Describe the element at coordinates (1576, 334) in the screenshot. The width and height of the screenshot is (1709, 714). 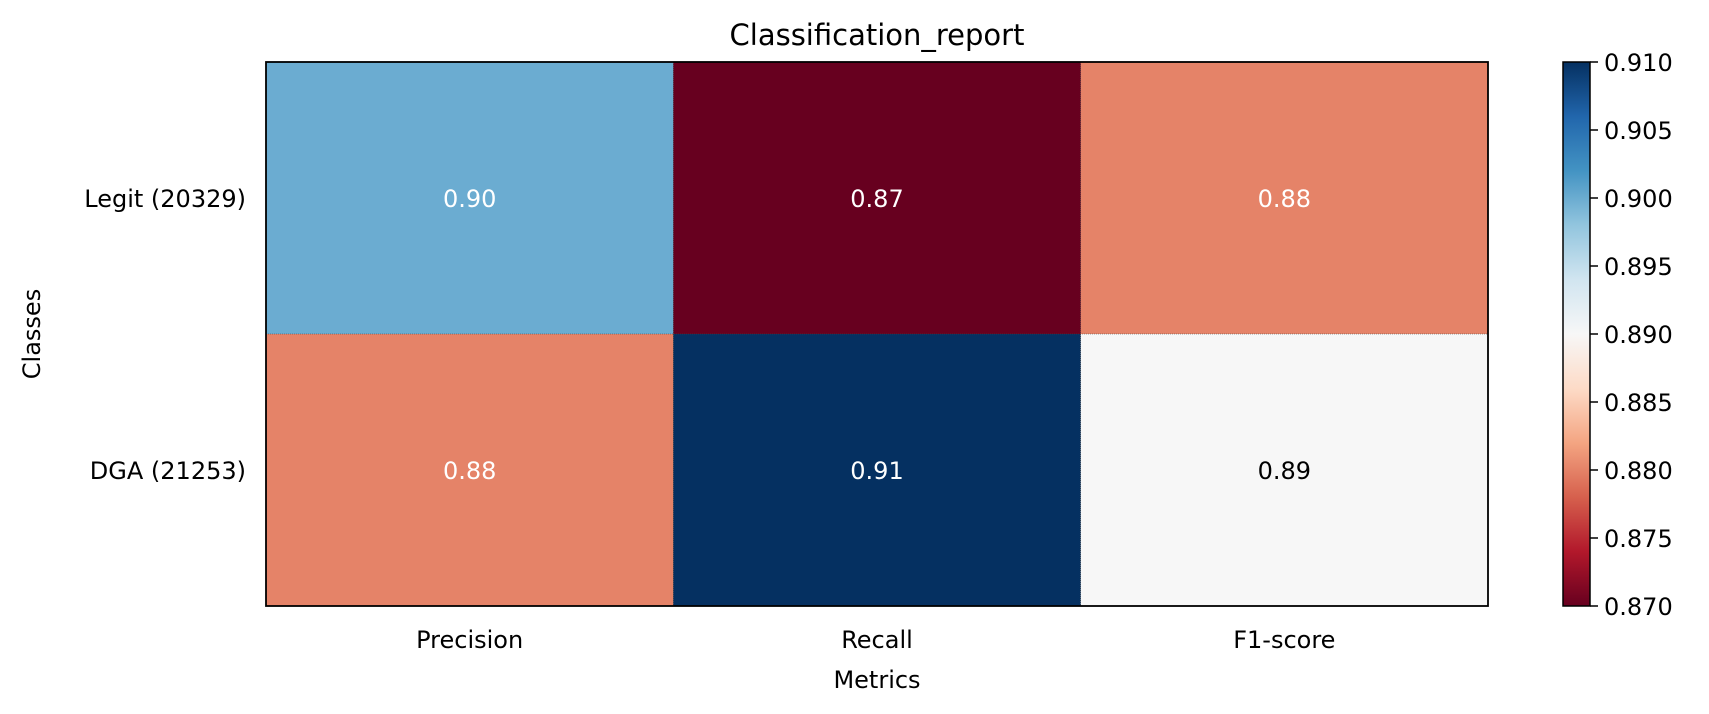
I see `colorbar` at that location.